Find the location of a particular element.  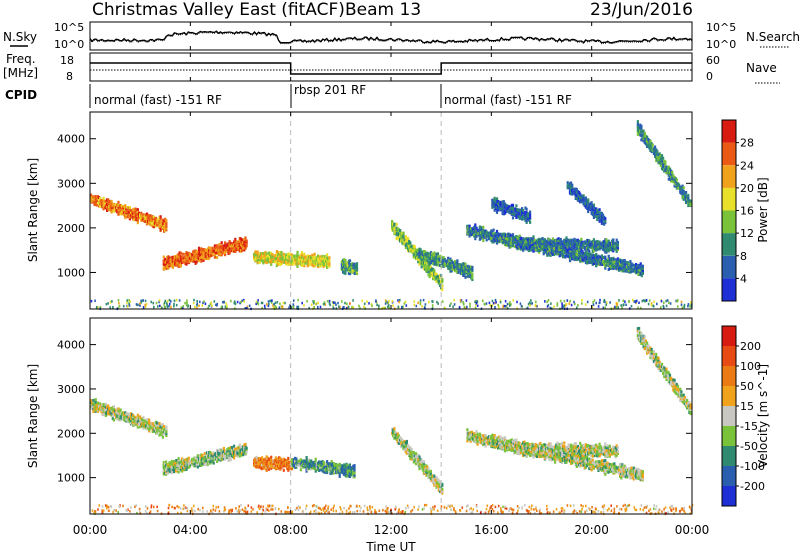

colorbar-tick-label: 24 is located at coordinates (747, 165).